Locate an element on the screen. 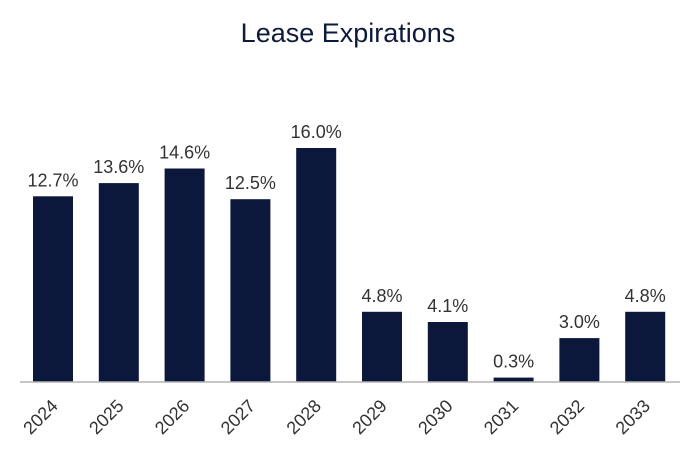 This screenshot has height=464, width=700. x-tick-label-2031: 2031 is located at coordinates (501, 417).